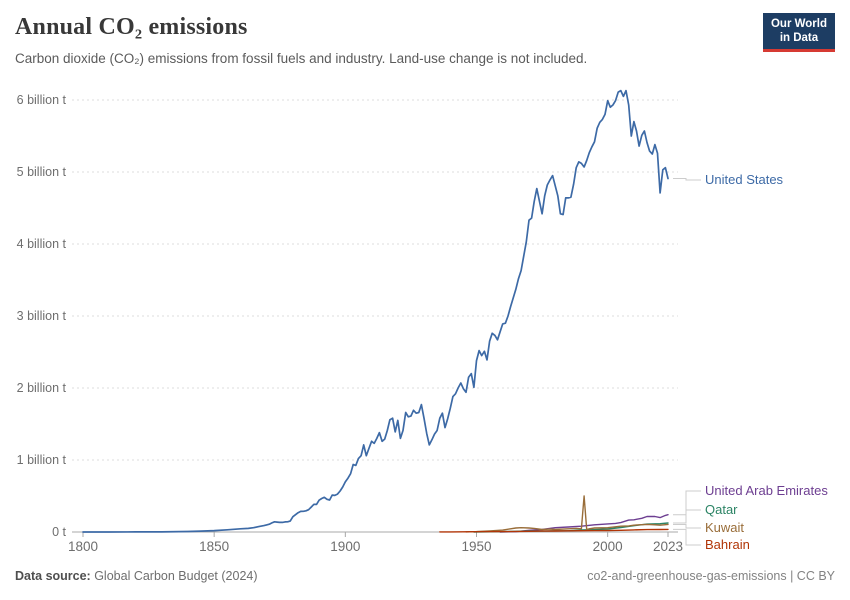 This screenshot has width=850, height=600. I want to click on data-source-value: Global Carbon Budget (2024), so click(174, 576).